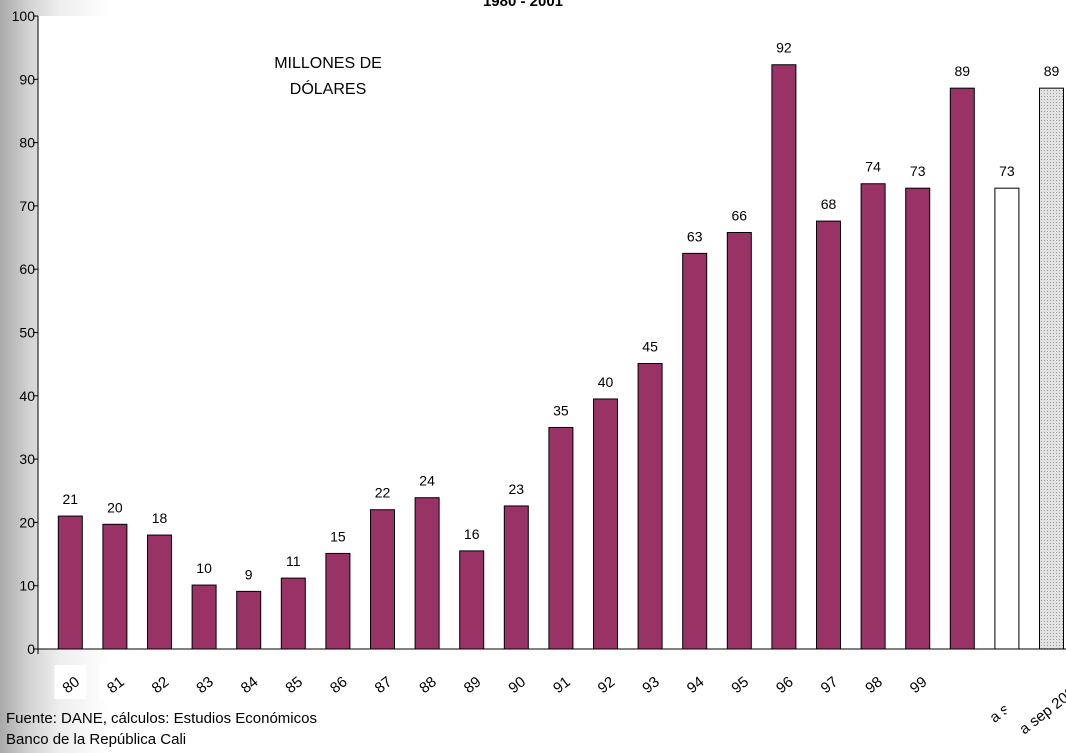  Describe the element at coordinates (116, 685) in the screenshot. I see `x-tick-label: 81` at that location.